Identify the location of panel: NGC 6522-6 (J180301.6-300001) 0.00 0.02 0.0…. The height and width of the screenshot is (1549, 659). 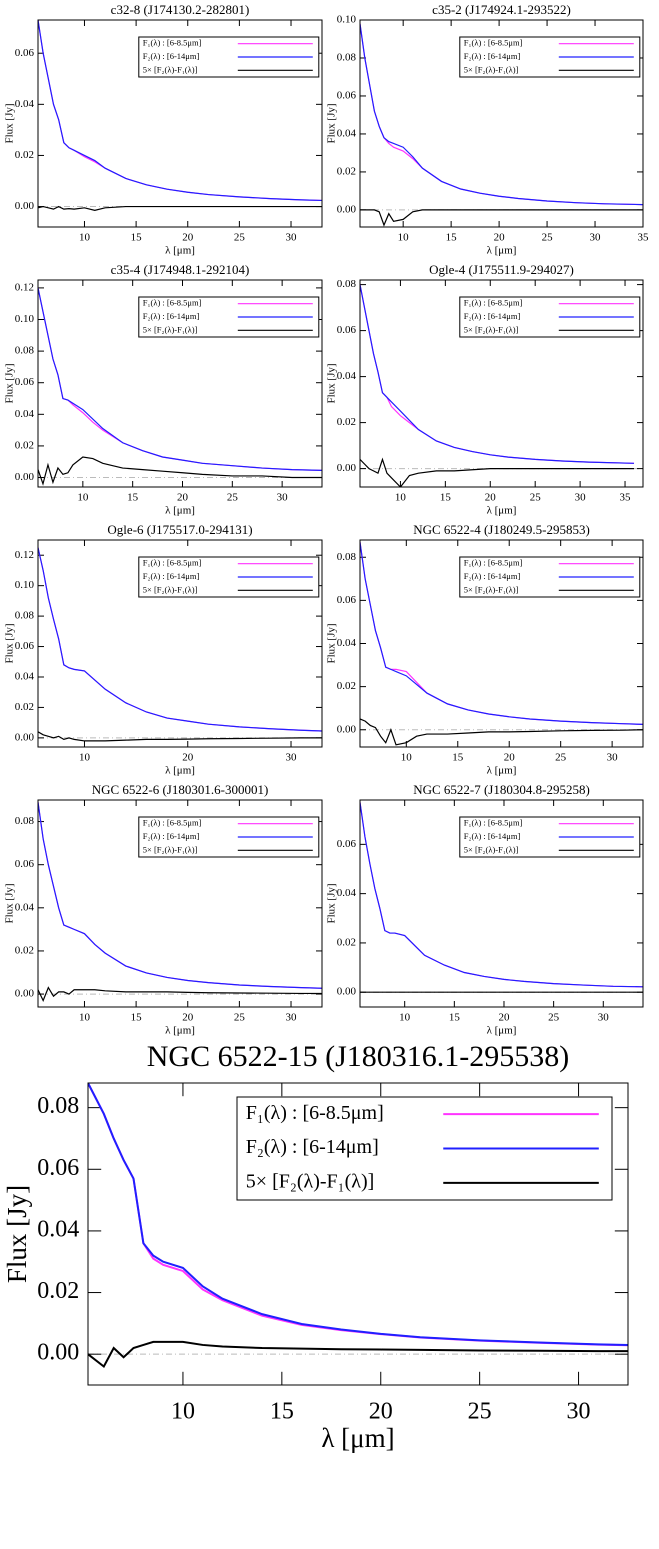
(163, 909).